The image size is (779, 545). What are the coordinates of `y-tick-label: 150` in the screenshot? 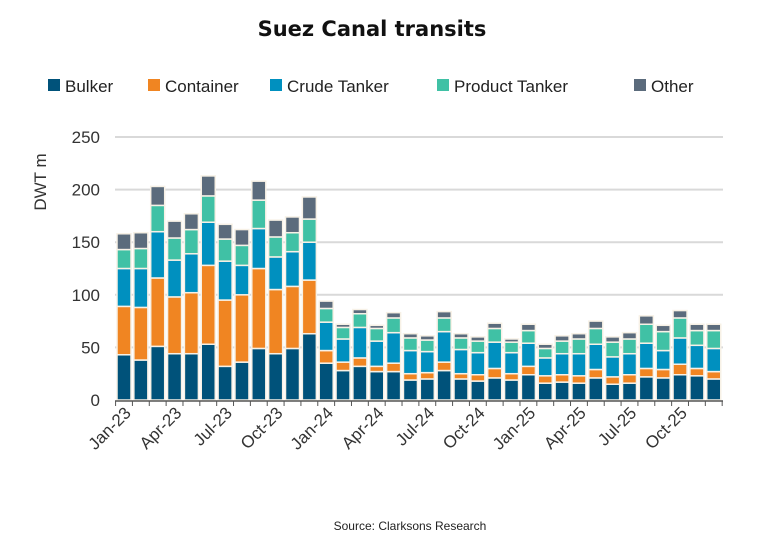 It's located at (86, 242).